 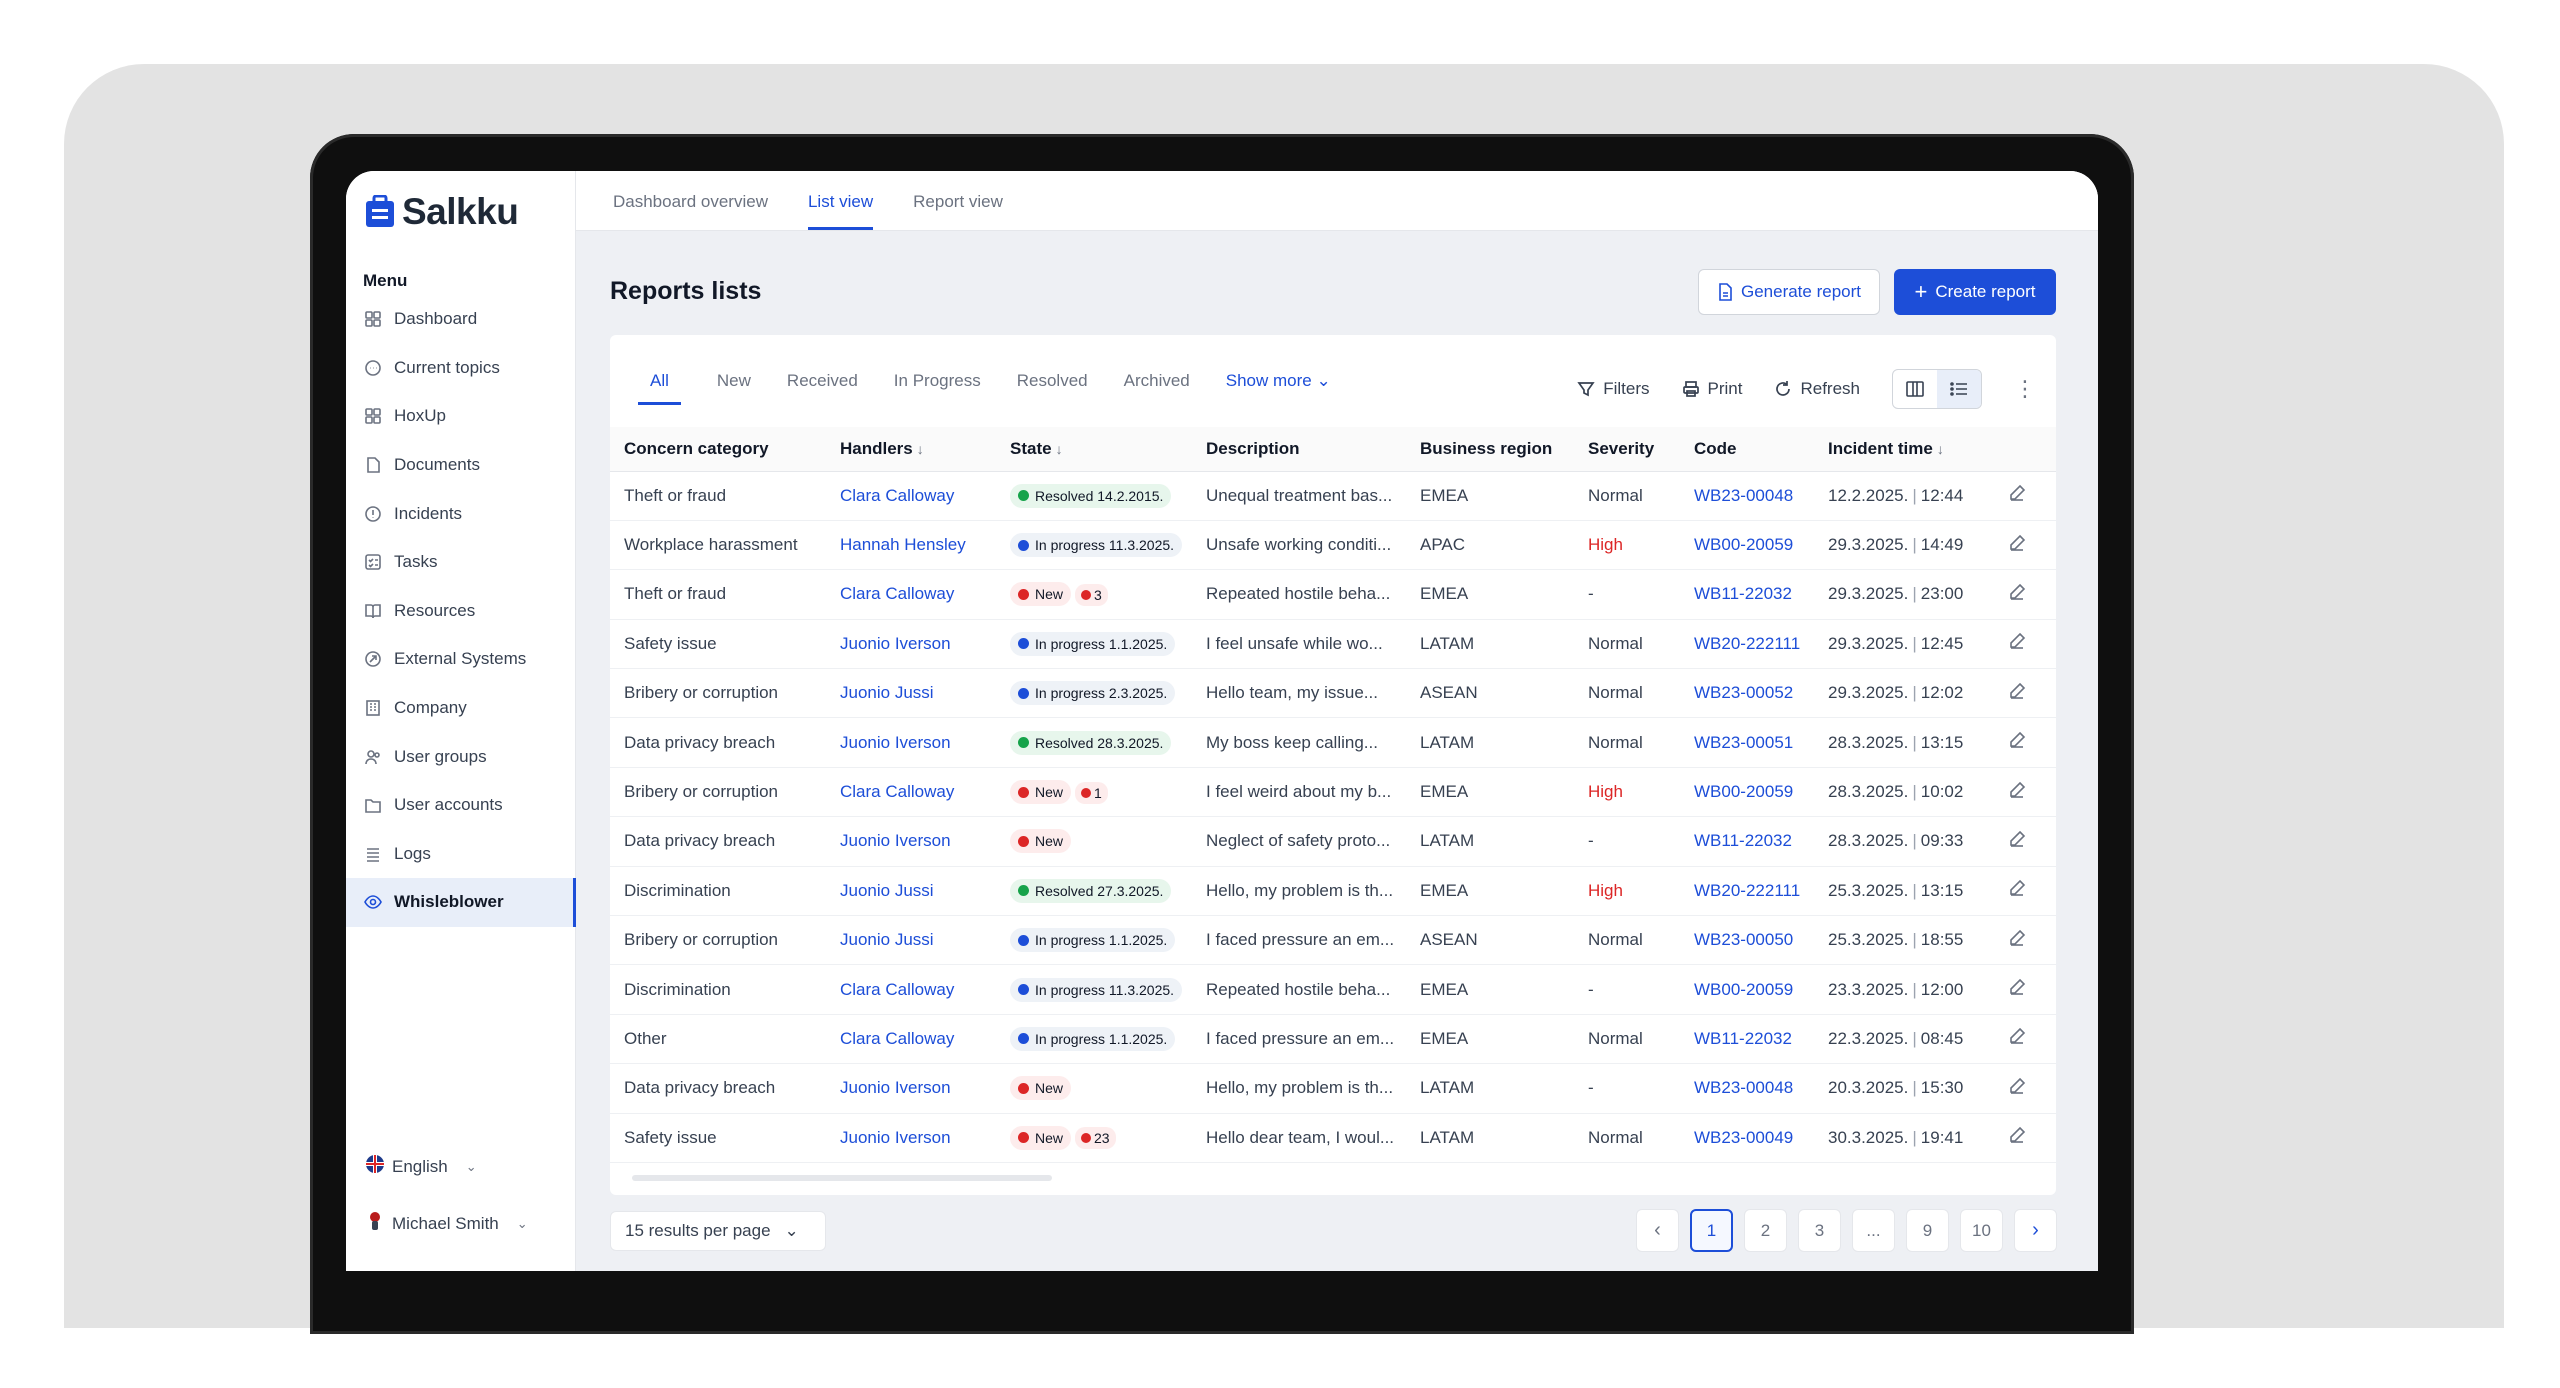 What do you see at coordinates (1490, 449) in the screenshot?
I see `column-header-business-region: Business region` at bounding box center [1490, 449].